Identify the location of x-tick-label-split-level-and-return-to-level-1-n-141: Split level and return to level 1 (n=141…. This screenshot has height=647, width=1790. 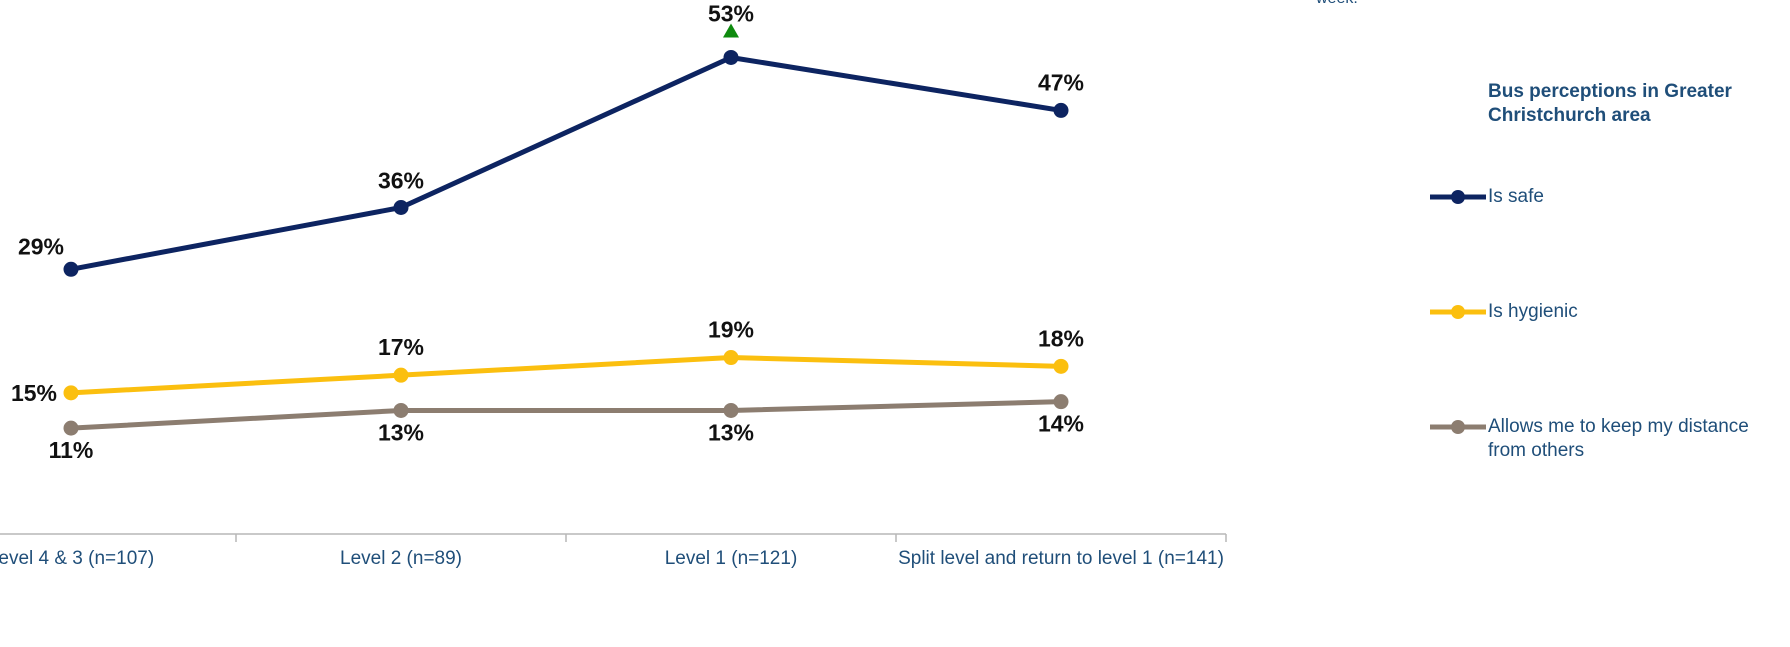
(1061, 558).